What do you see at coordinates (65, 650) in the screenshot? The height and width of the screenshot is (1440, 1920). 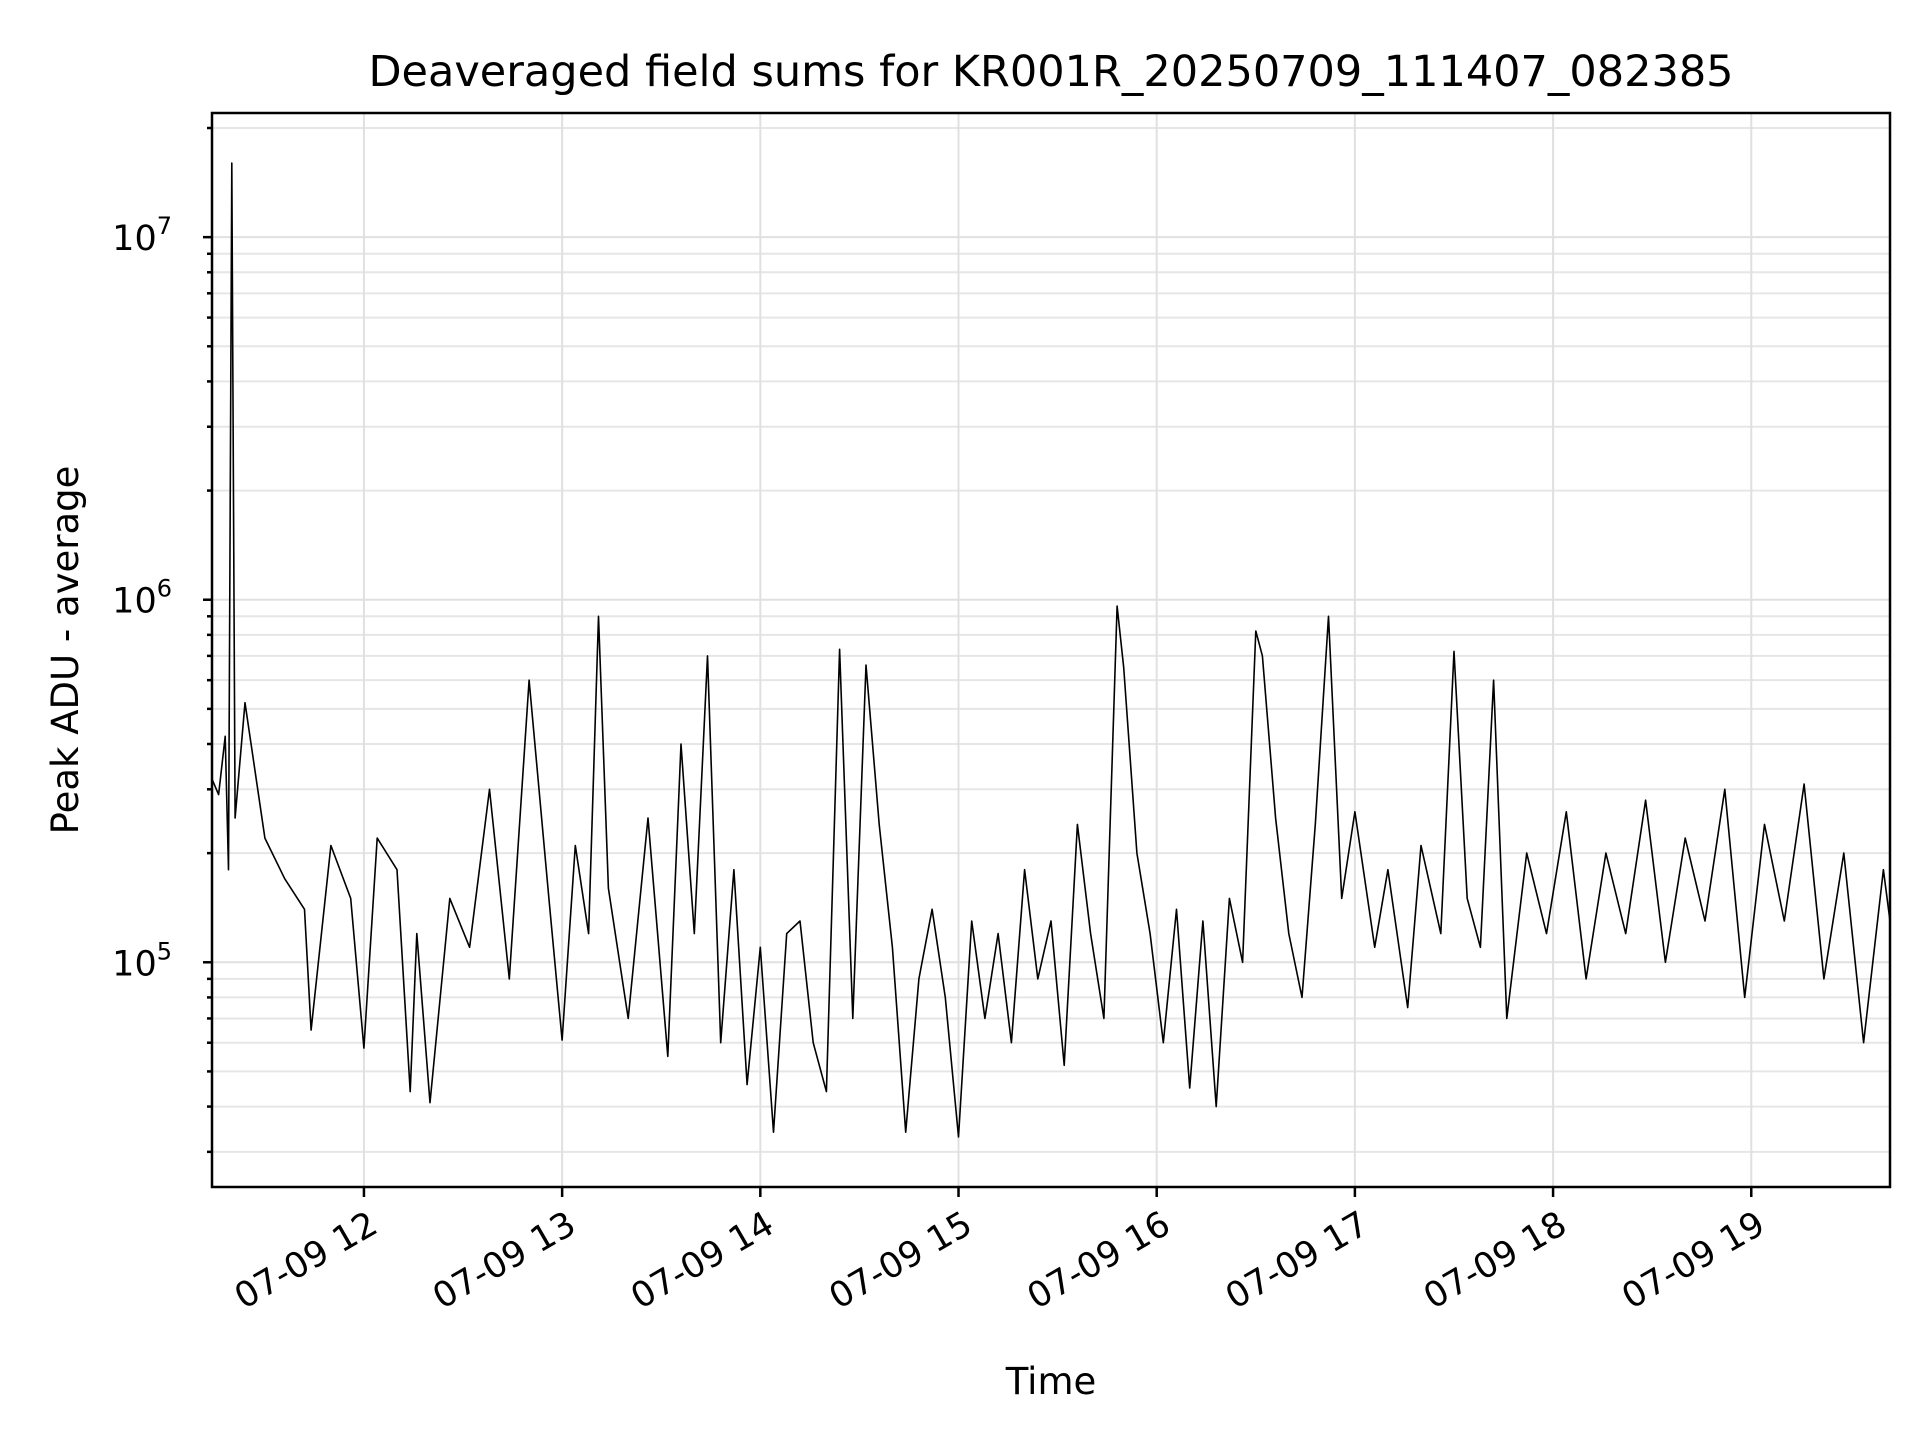 I see `y-axis-label: Peak ADU - average` at bounding box center [65, 650].